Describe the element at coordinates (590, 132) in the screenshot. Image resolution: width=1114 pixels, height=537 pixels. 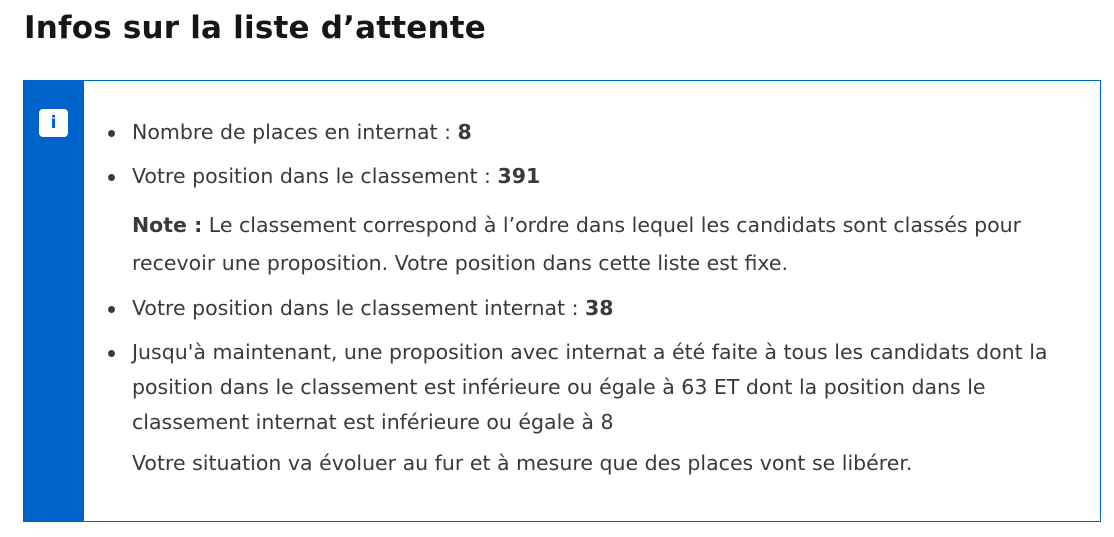
I see `list-item-internat-places: Nombre de places en internat : 8` at that location.